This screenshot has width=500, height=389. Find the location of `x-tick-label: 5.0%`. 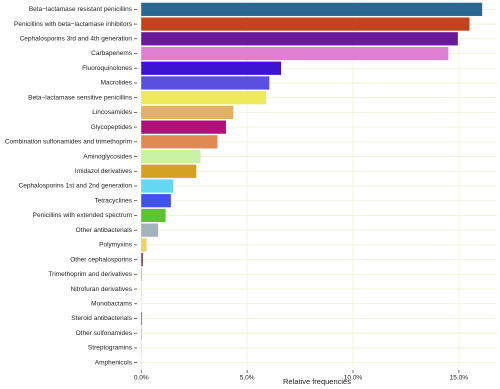

x-tick-label: 5.0% is located at coordinates (247, 378).